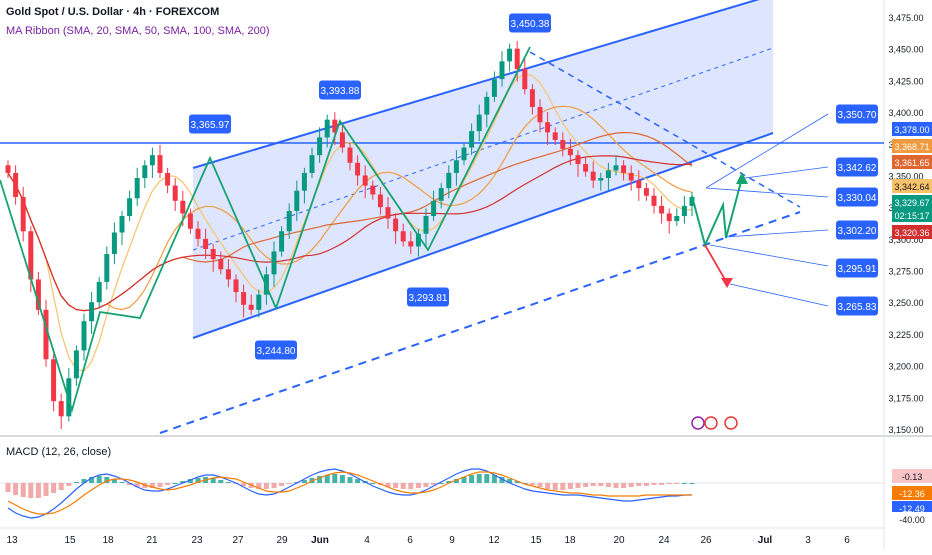 This screenshot has height=555, width=932. I want to click on event-icon, so click(731, 423).